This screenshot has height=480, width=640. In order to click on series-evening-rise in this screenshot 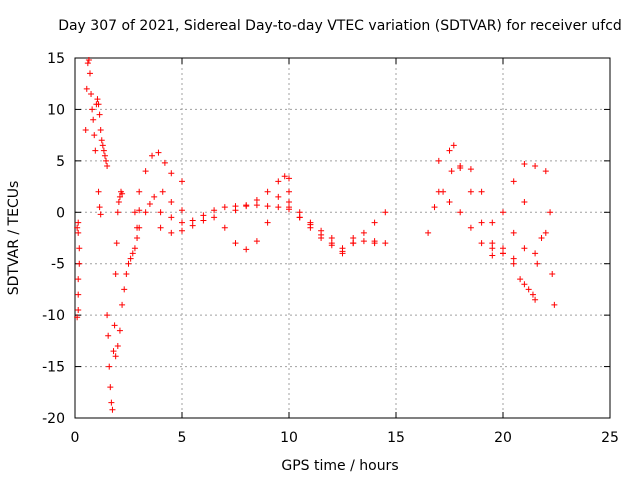, I will do `click(519, 203)`.